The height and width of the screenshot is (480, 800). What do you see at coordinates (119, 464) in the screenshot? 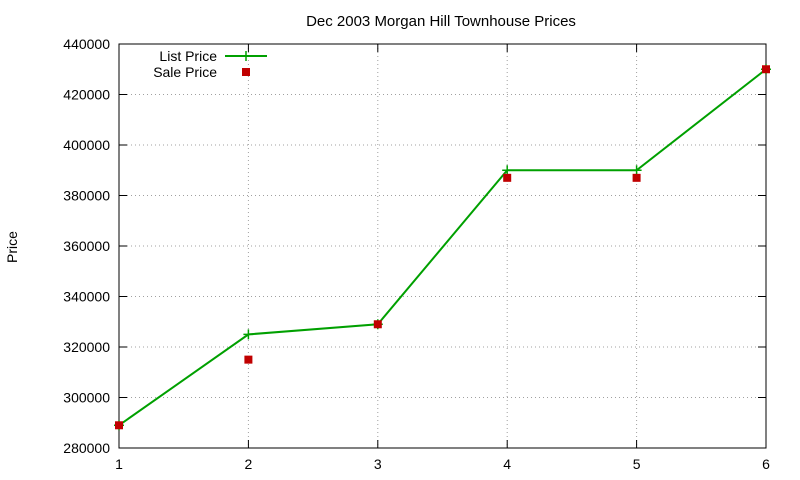
I see `x-tick-label: 1` at bounding box center [119, 464].